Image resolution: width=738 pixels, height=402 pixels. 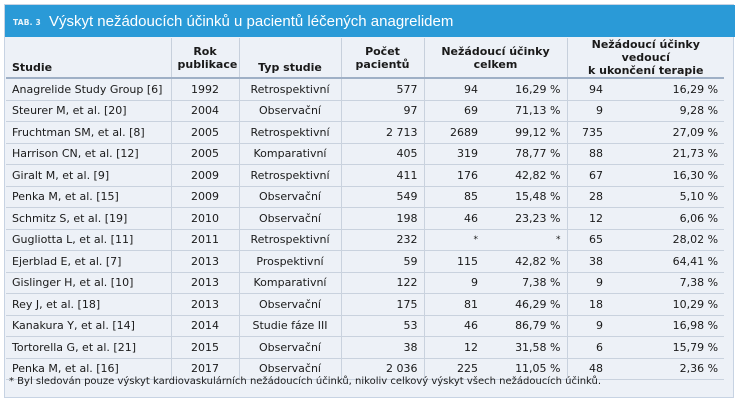 What do you see at coordinates (382, 154) in the screenshot?
I see `cell-patients: 405` at bounding box center [382, 154].